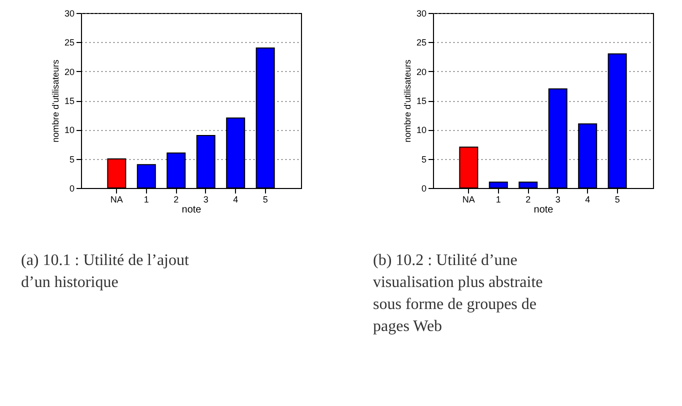 This screenshot has height=406, width=682. I want to click on text: (b) 10.2 : Utilité d’une visualisation plus abstraite sous forme de groupes de pages Web, so click(457, 293).